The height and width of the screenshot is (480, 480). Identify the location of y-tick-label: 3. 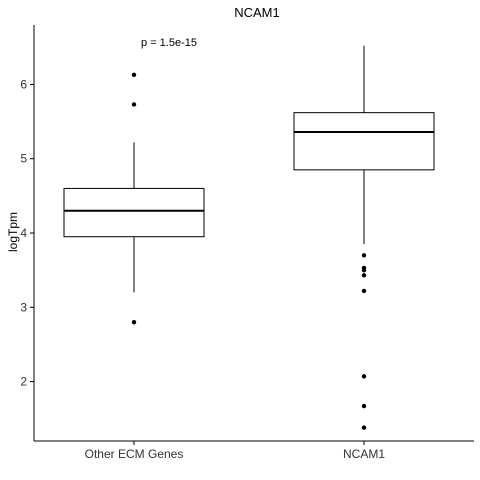
(23, 307).